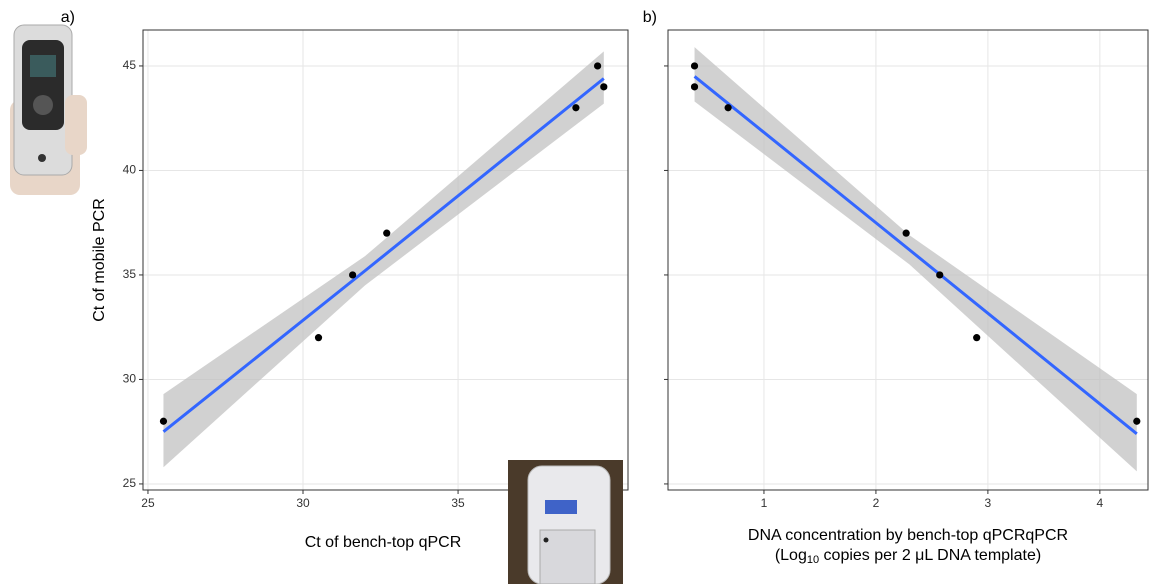 The image size is (1151, 584). What do you see at coordinates (68, 17) in the screenshot?
I see `panel-label: a)` at bounding box center [68, 17].